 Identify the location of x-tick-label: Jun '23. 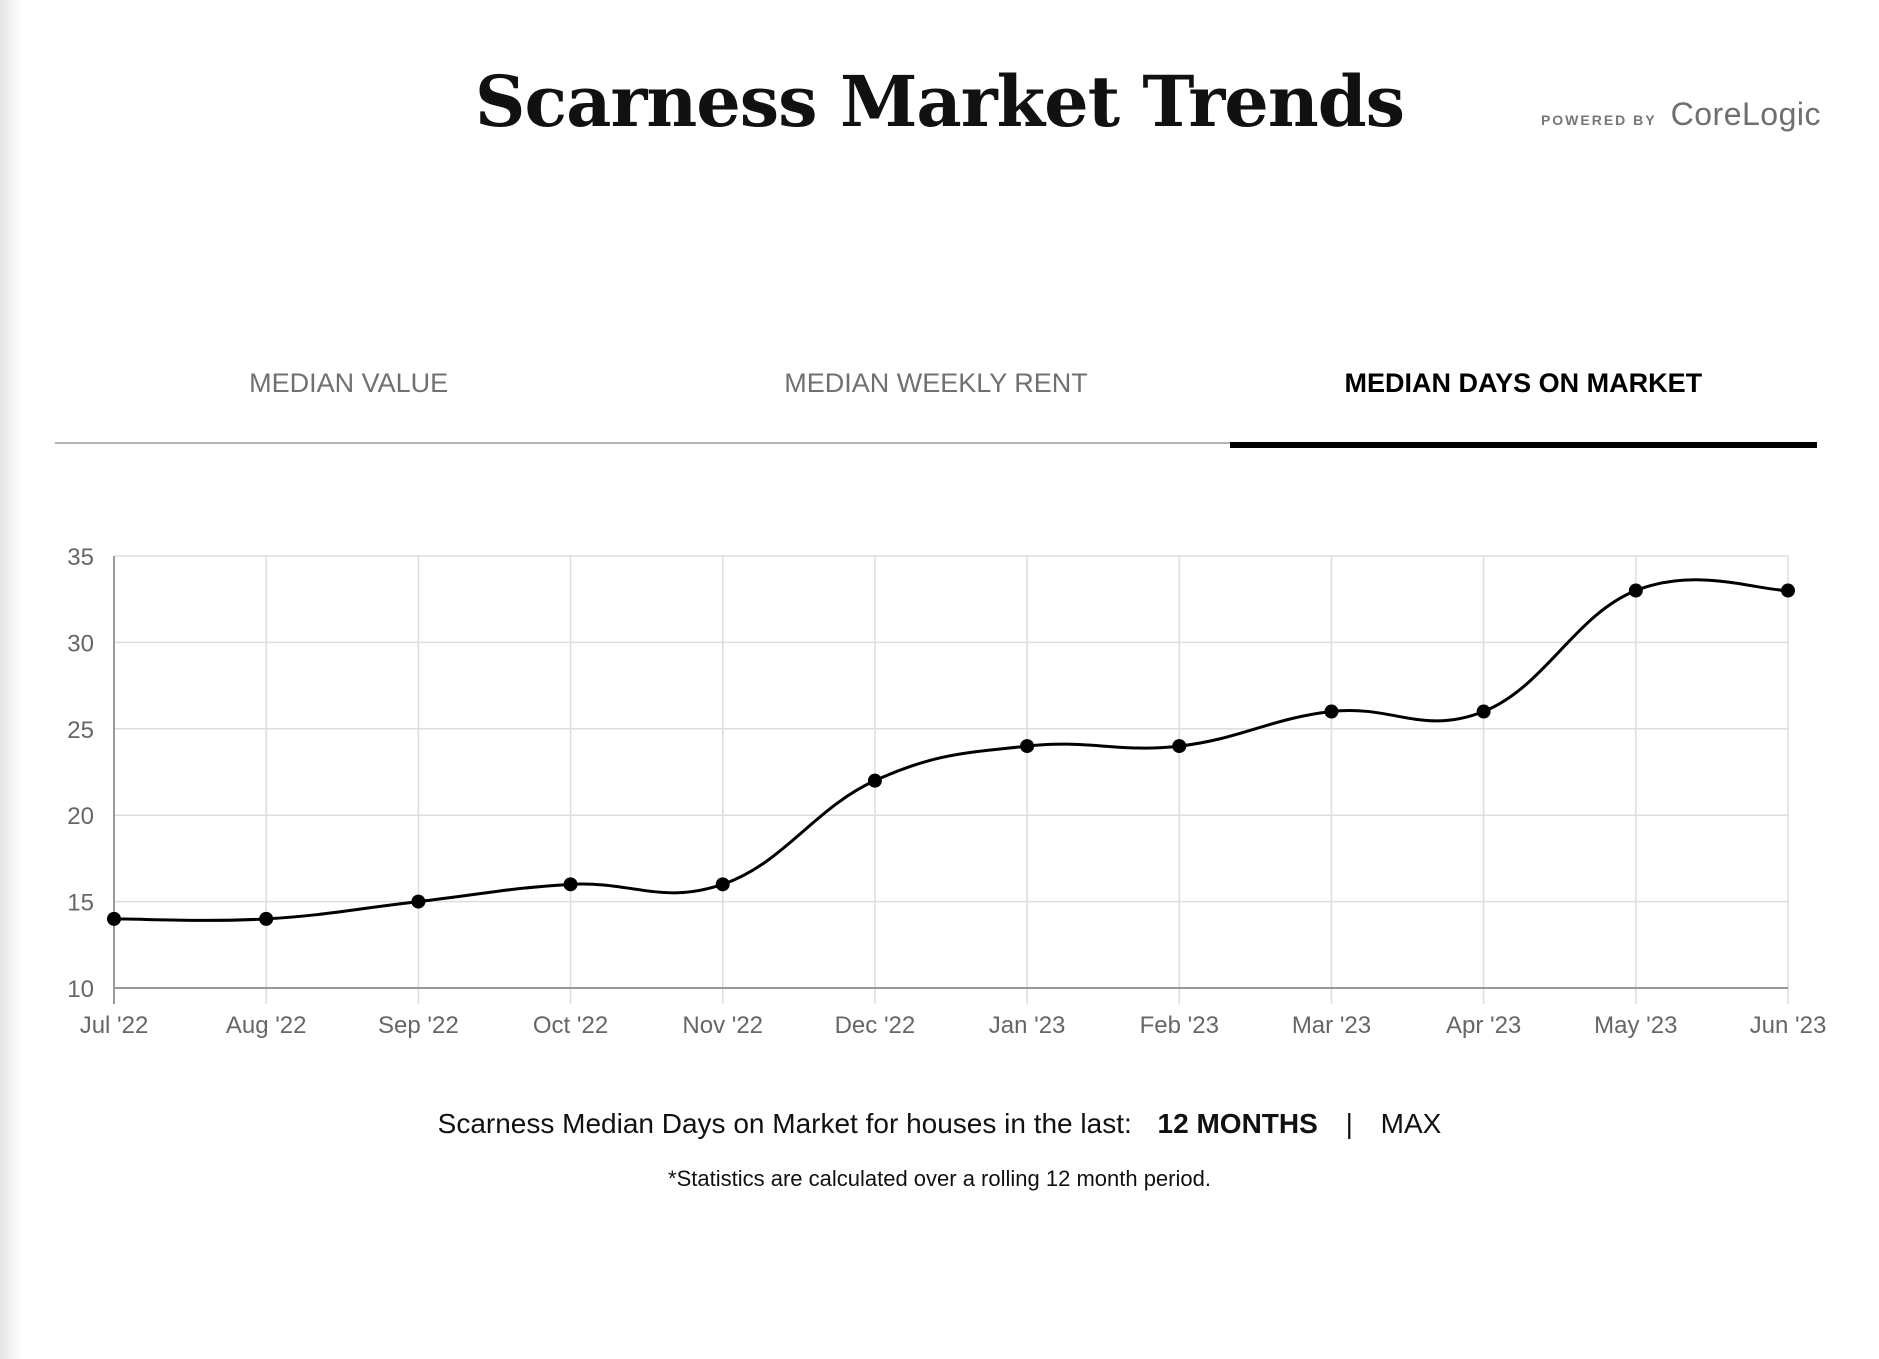
(1788, 1025).